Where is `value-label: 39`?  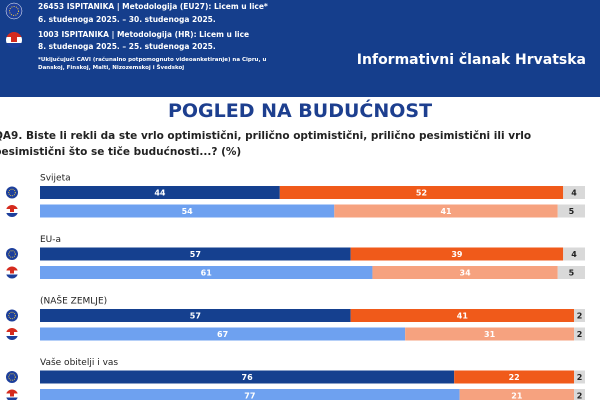
value-label: 39 is located at coordinates (457, 254).